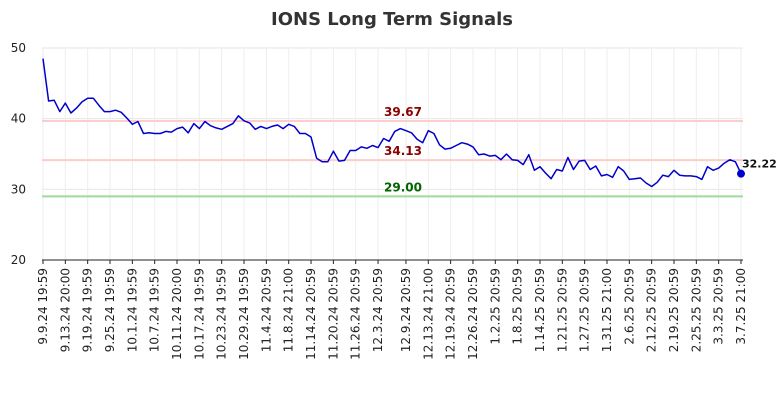 The width and height of the screenshot is (784, 400). What do you see at coordinates (719, 306) in the screenshot?
I see `x-tick-label: 3.3.25 20:59` at bounding box center [719, 306].